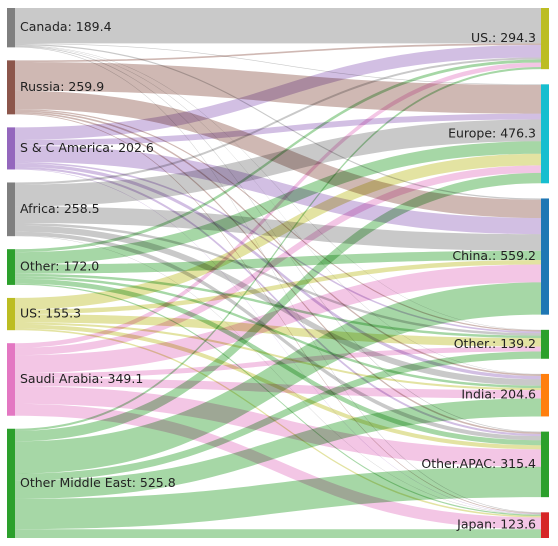 Image resolution: width=558 pixels, height=546 pixels. Describe the element at coordinates (545, 525) in the screenshot. I see `target-node-japan` at that location.